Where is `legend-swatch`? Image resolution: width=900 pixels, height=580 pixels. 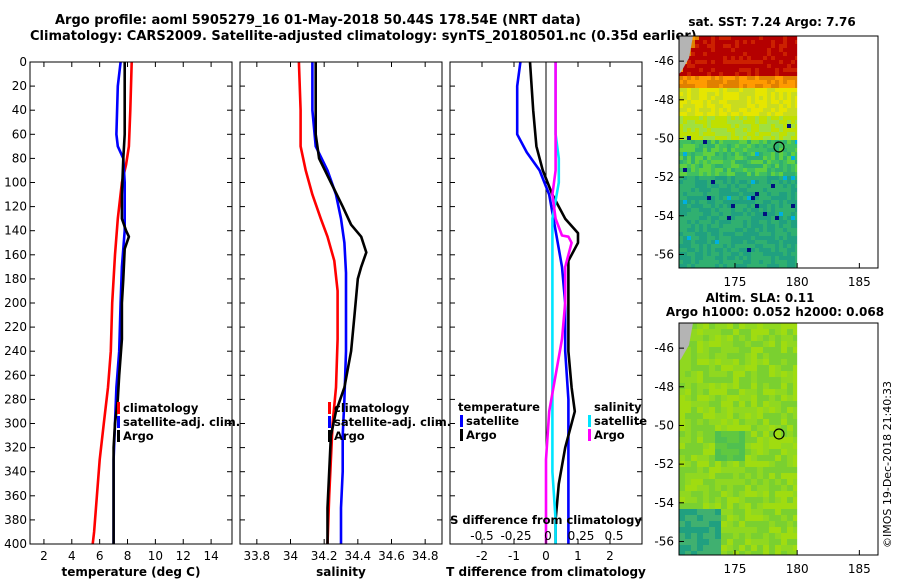
legend-swatch is located at coordinates (461, 435).